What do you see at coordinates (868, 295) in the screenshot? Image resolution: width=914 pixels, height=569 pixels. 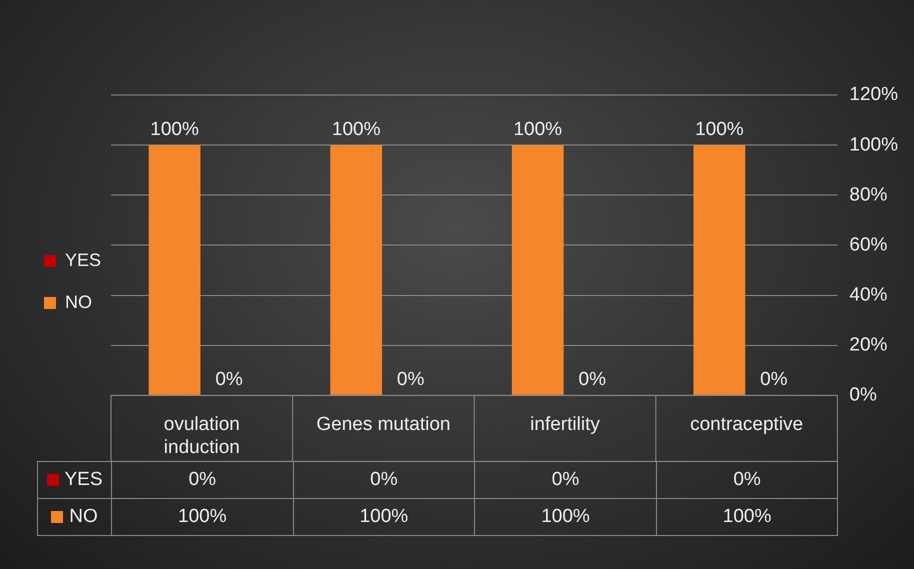 I see `y-tick-label: 40%` at bounding box center [868, 295].